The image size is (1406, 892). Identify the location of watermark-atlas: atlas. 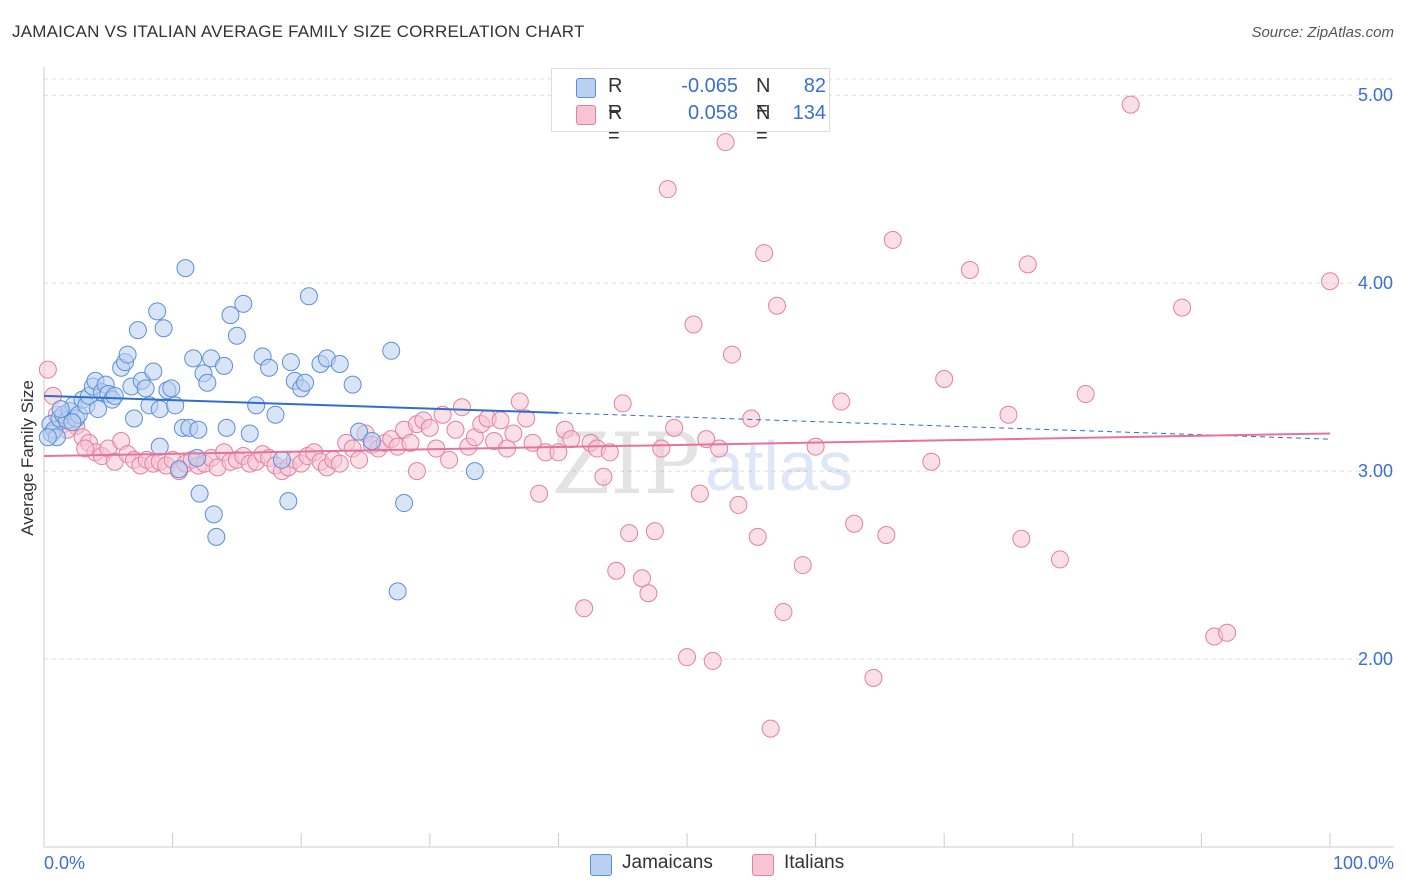
(779, 466).